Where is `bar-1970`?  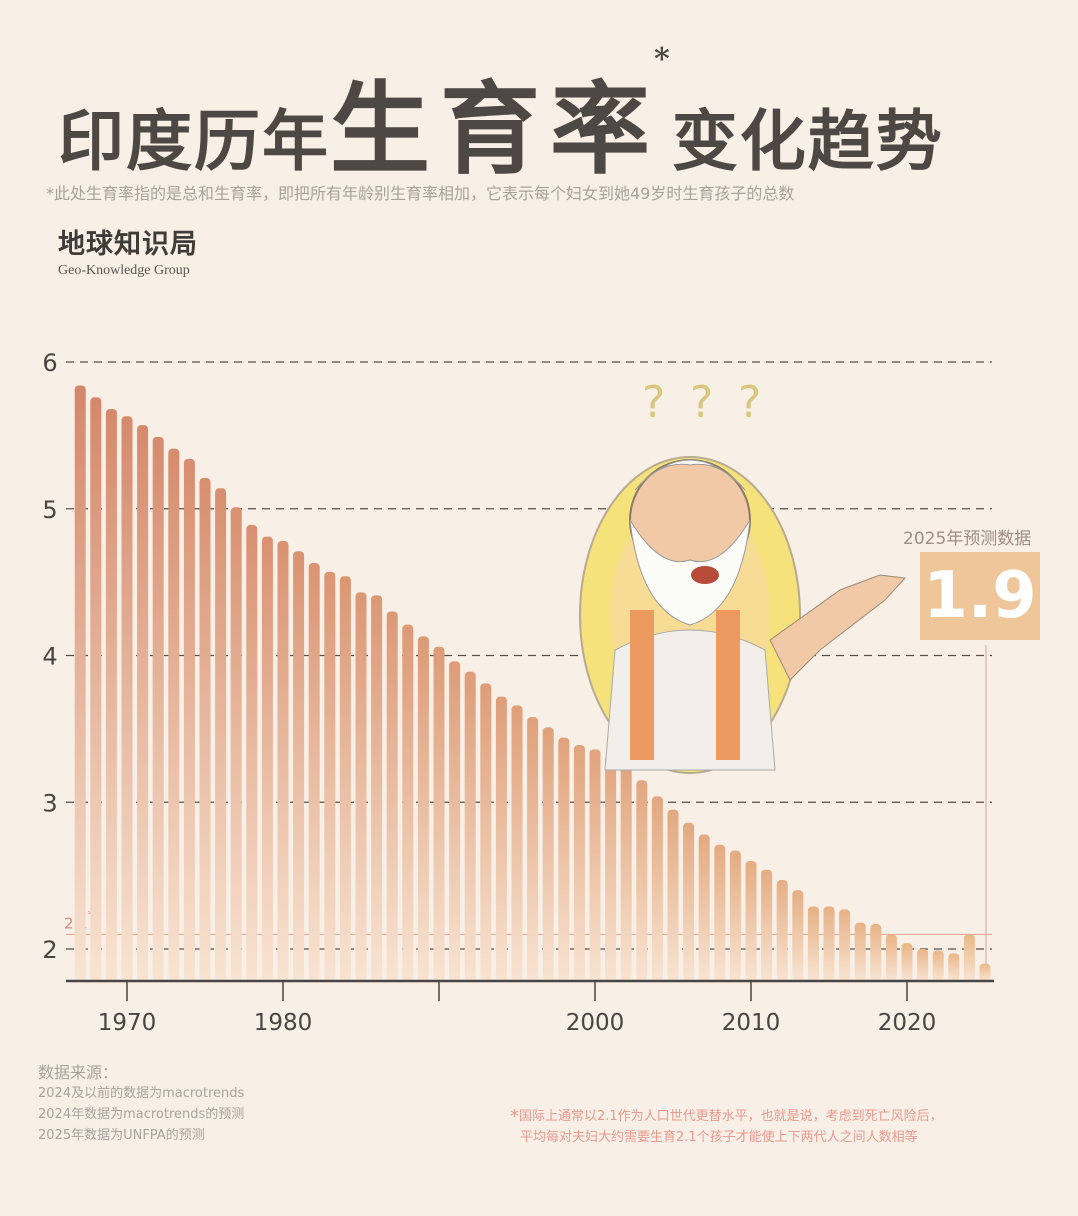
bar-1970 is located at coordinates (127, 698).